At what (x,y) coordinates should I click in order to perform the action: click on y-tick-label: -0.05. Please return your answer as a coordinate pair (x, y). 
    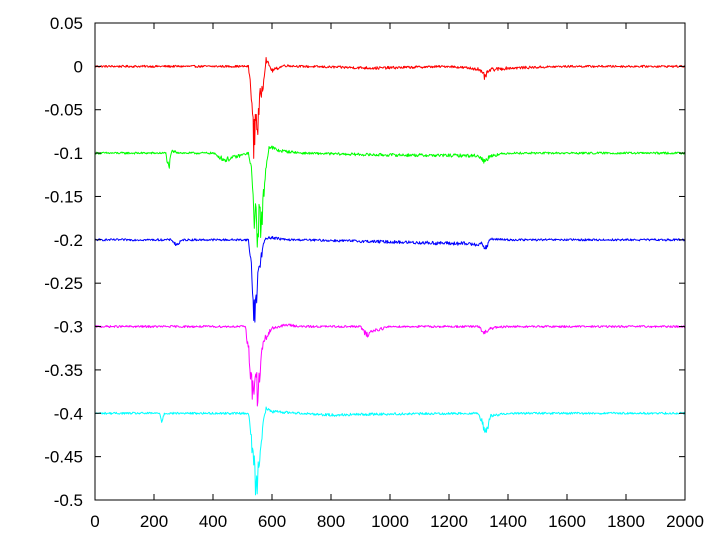
    Looking at the image, I should click on (63, 110).